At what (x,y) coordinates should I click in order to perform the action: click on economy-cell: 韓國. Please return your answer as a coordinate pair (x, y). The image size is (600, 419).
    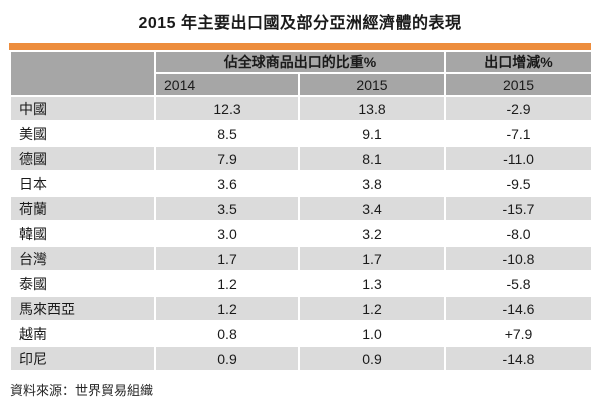
    Looking at the image, I should click on (82, 233).